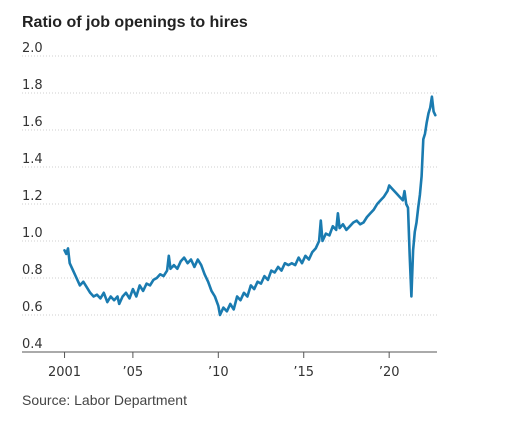 The width and height of the screenshot is (527, 421). Describe the element at coordinates (32, 307) in the screenshot. I see `y-tick-label: 0.6` at that location.